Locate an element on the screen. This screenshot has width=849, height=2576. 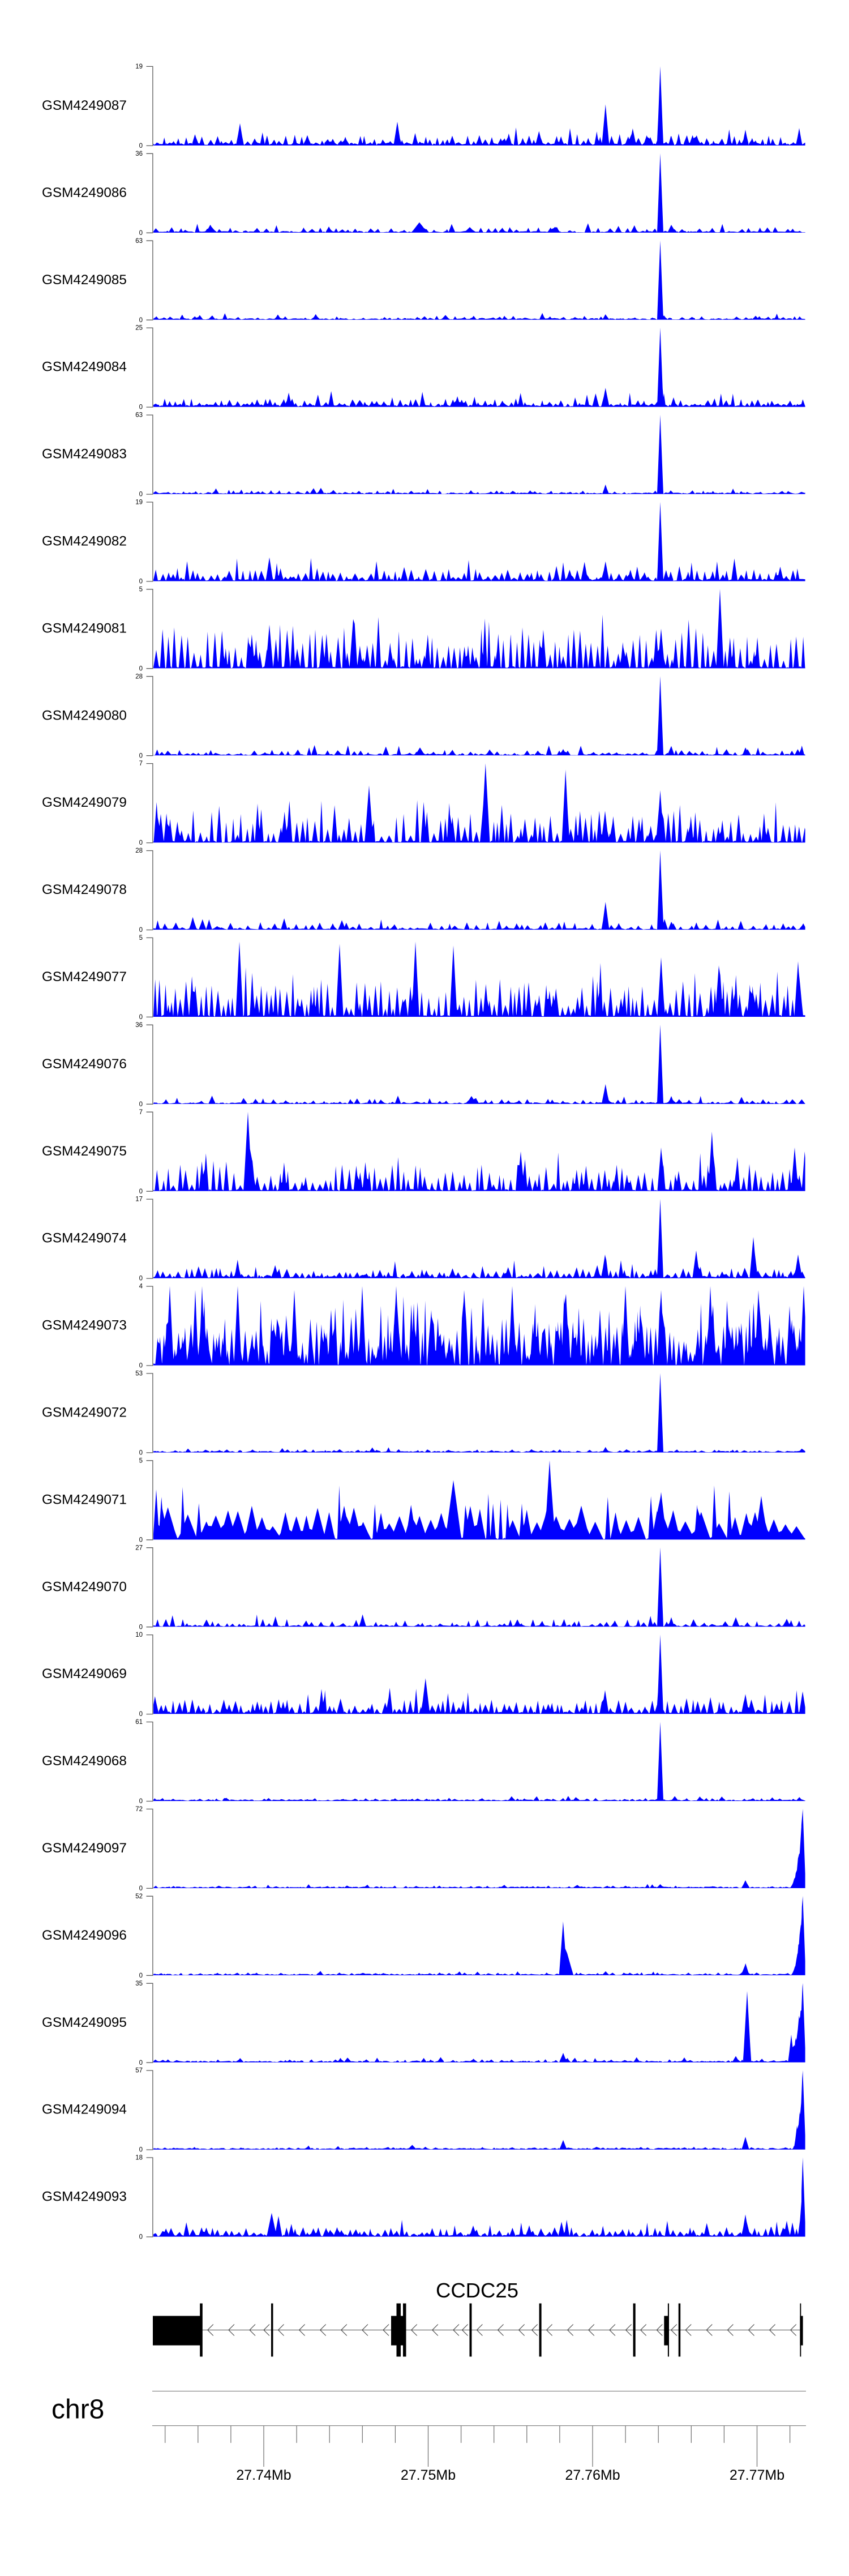
svg-text: GSM4249076 is located at coordinates (84, 1064).